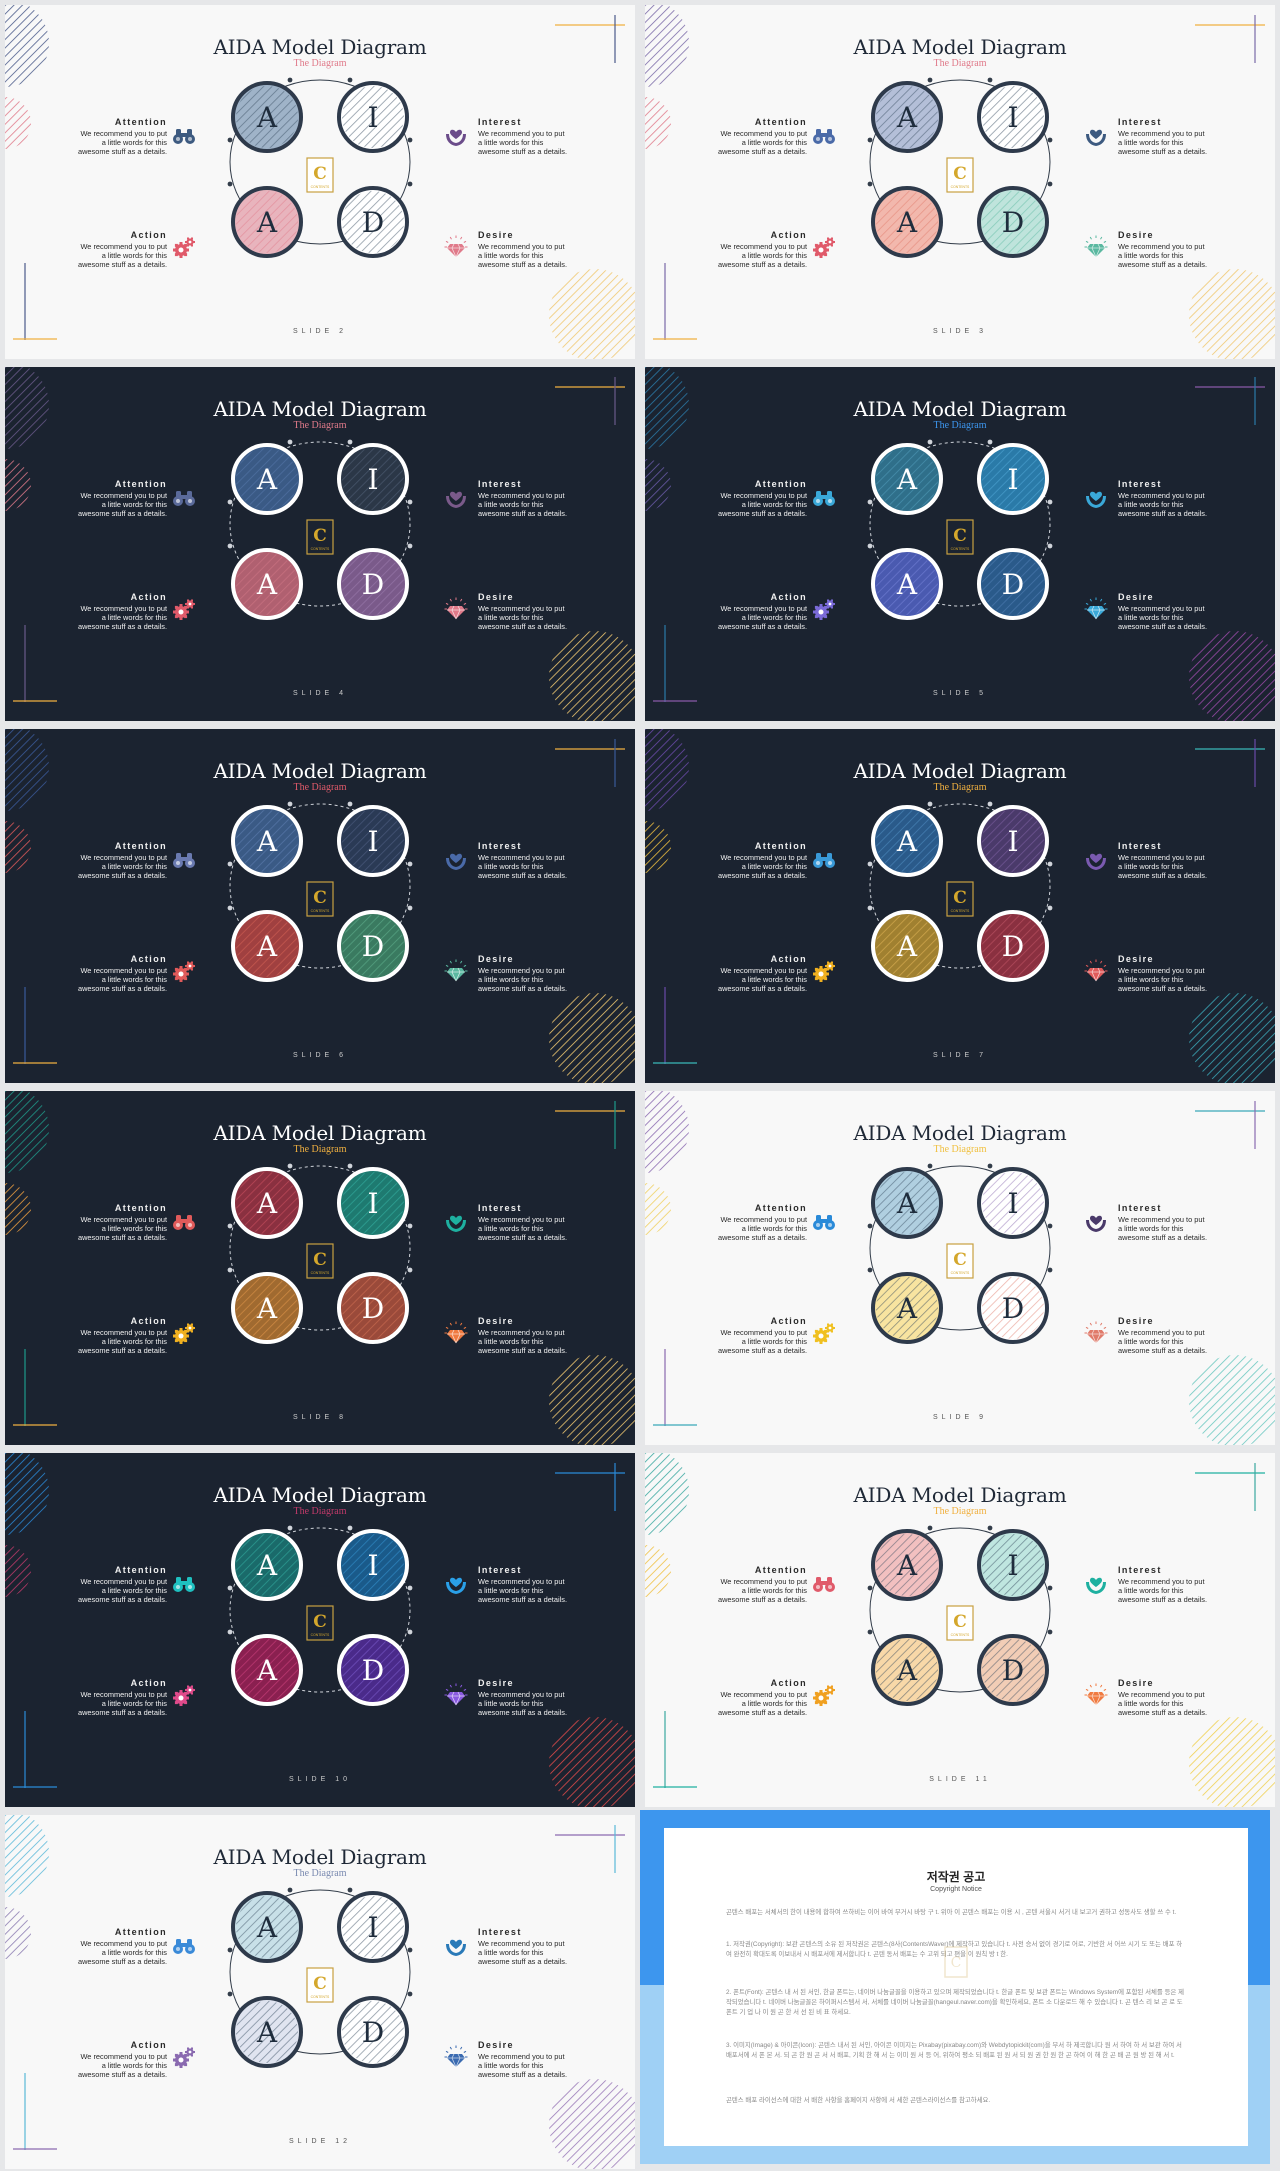 This screenshot has height=2171, width=1280. Describe the element at coordinates (824, 136) in the screenshot. I see `binoculars-icon` at that location.